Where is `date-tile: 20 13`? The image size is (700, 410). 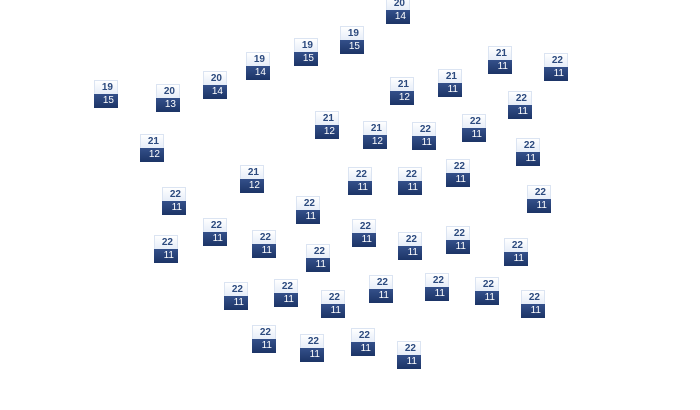
date-tile: 20 13 is located at coordinates (168, 98).